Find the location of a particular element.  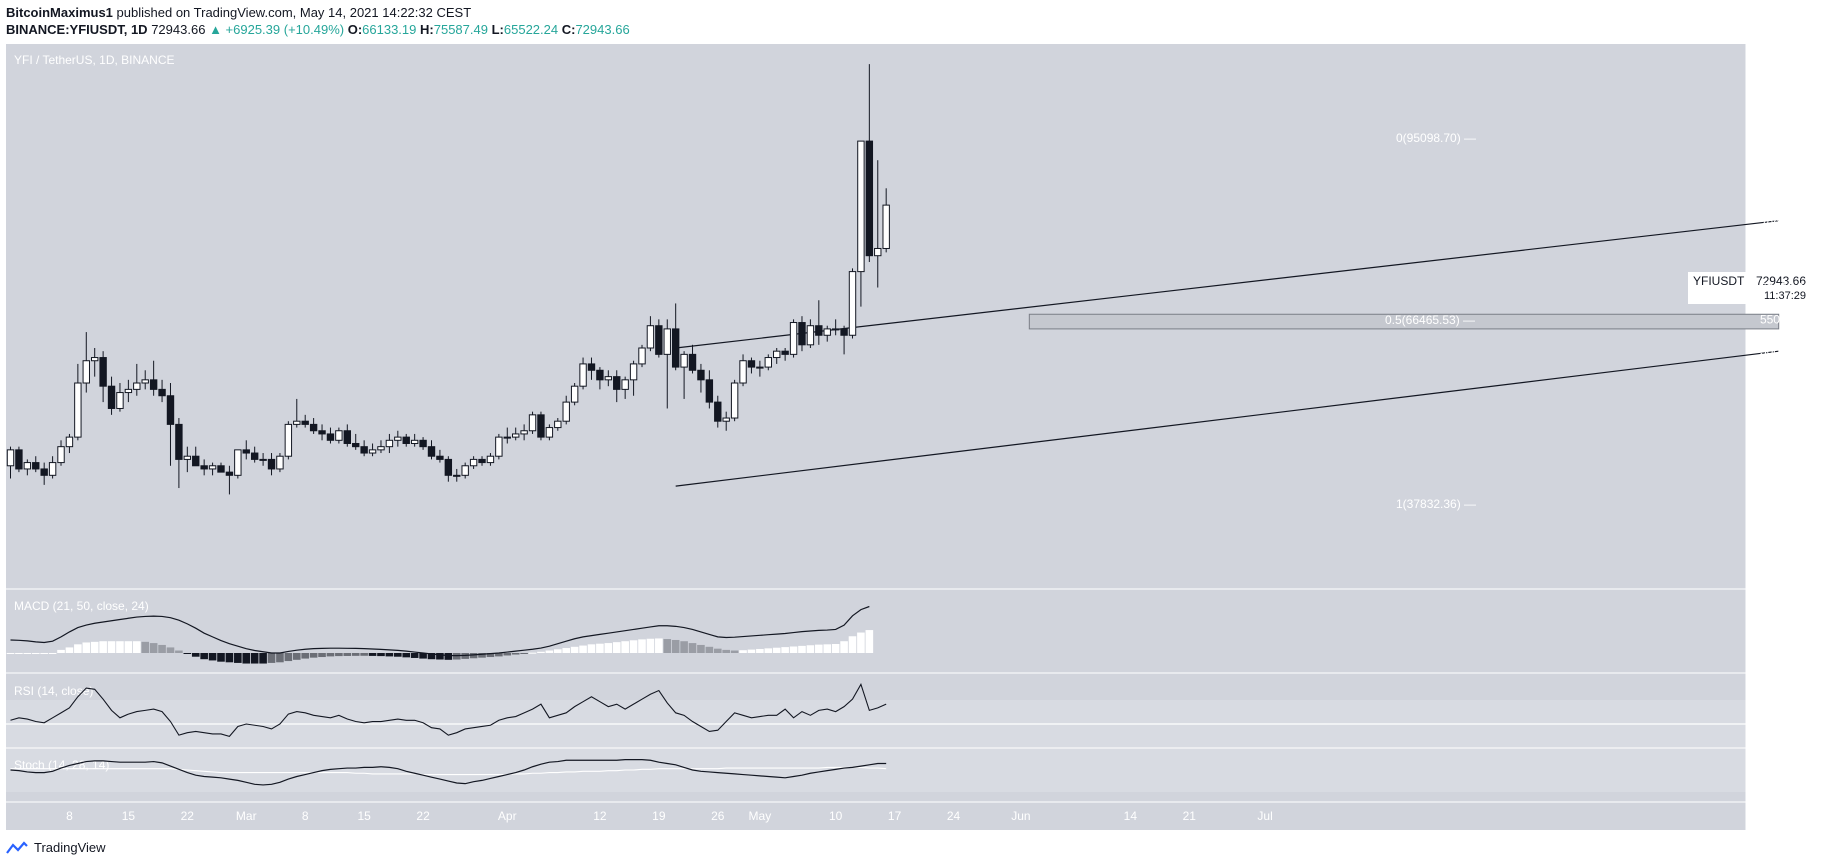

stoch-title: Stoch (14, 28, 14) is located at coordinates (61, 765).